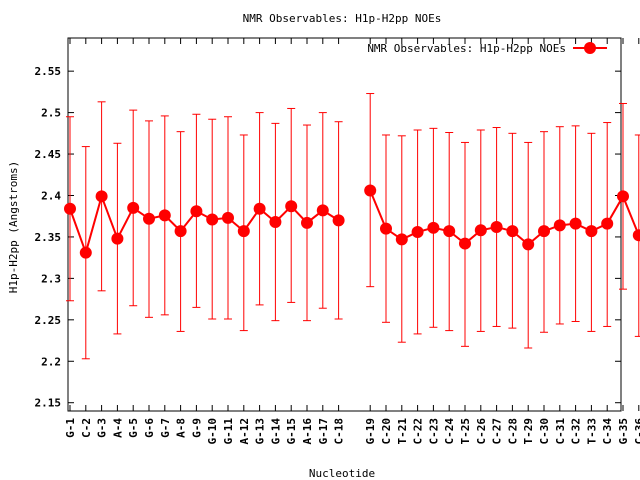 The width and height of the screenshot is (640, 480). What do you see at coordinates (433, 431) in the screenshot?
I see `x-tick-label: C-23` at bounding box center [433, 431].